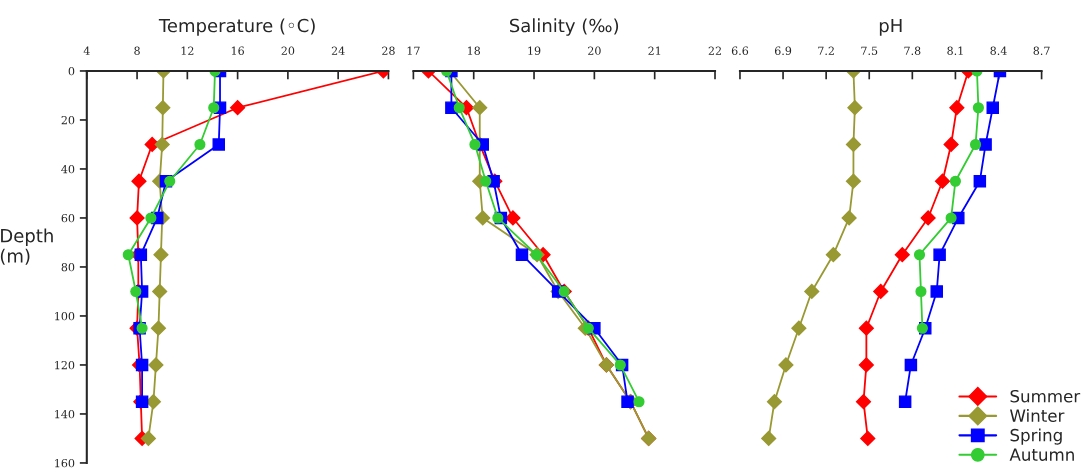 Image resolution: width=1085 pixels, height=470 pixels. I want to click on chart-title: Temperature (◦C), so click(236, 27).